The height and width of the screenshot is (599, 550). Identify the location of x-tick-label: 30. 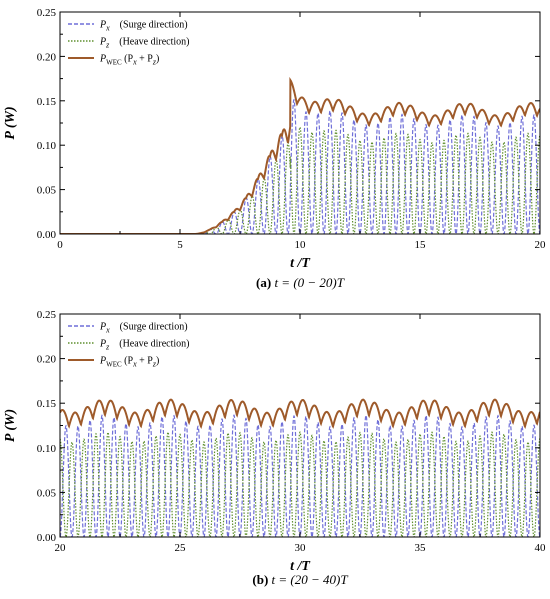
(301, 548).